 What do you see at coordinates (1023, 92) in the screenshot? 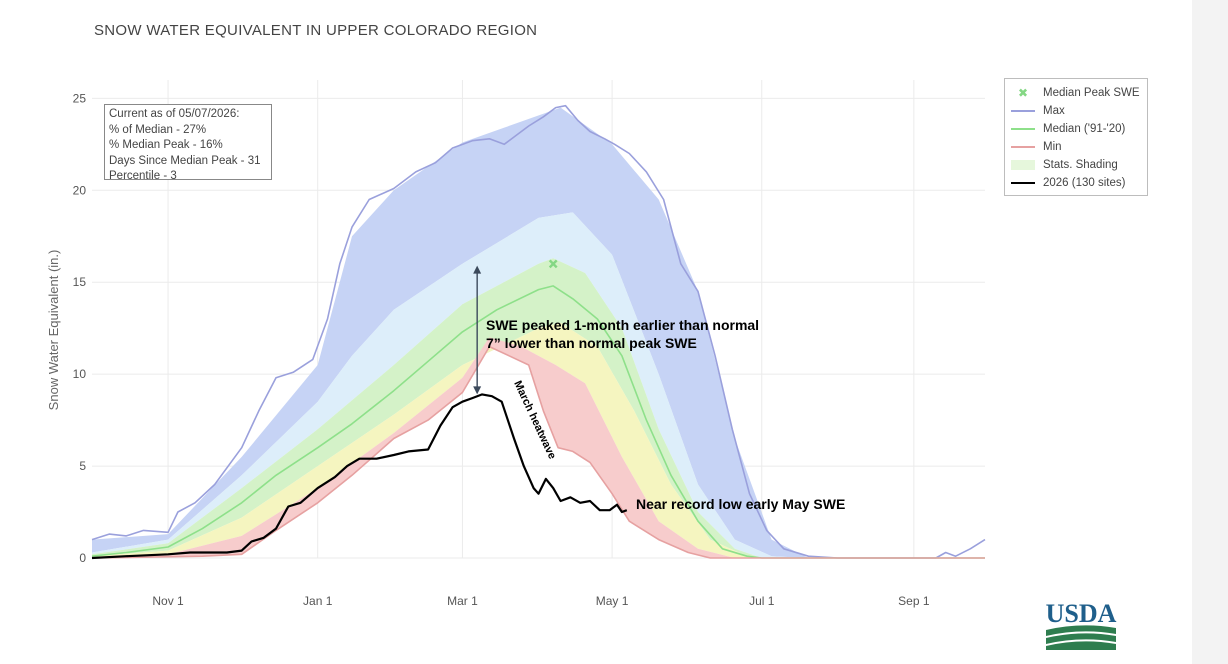
I see `x-marker-icon: ✖` at bounding box center [1023, 92].